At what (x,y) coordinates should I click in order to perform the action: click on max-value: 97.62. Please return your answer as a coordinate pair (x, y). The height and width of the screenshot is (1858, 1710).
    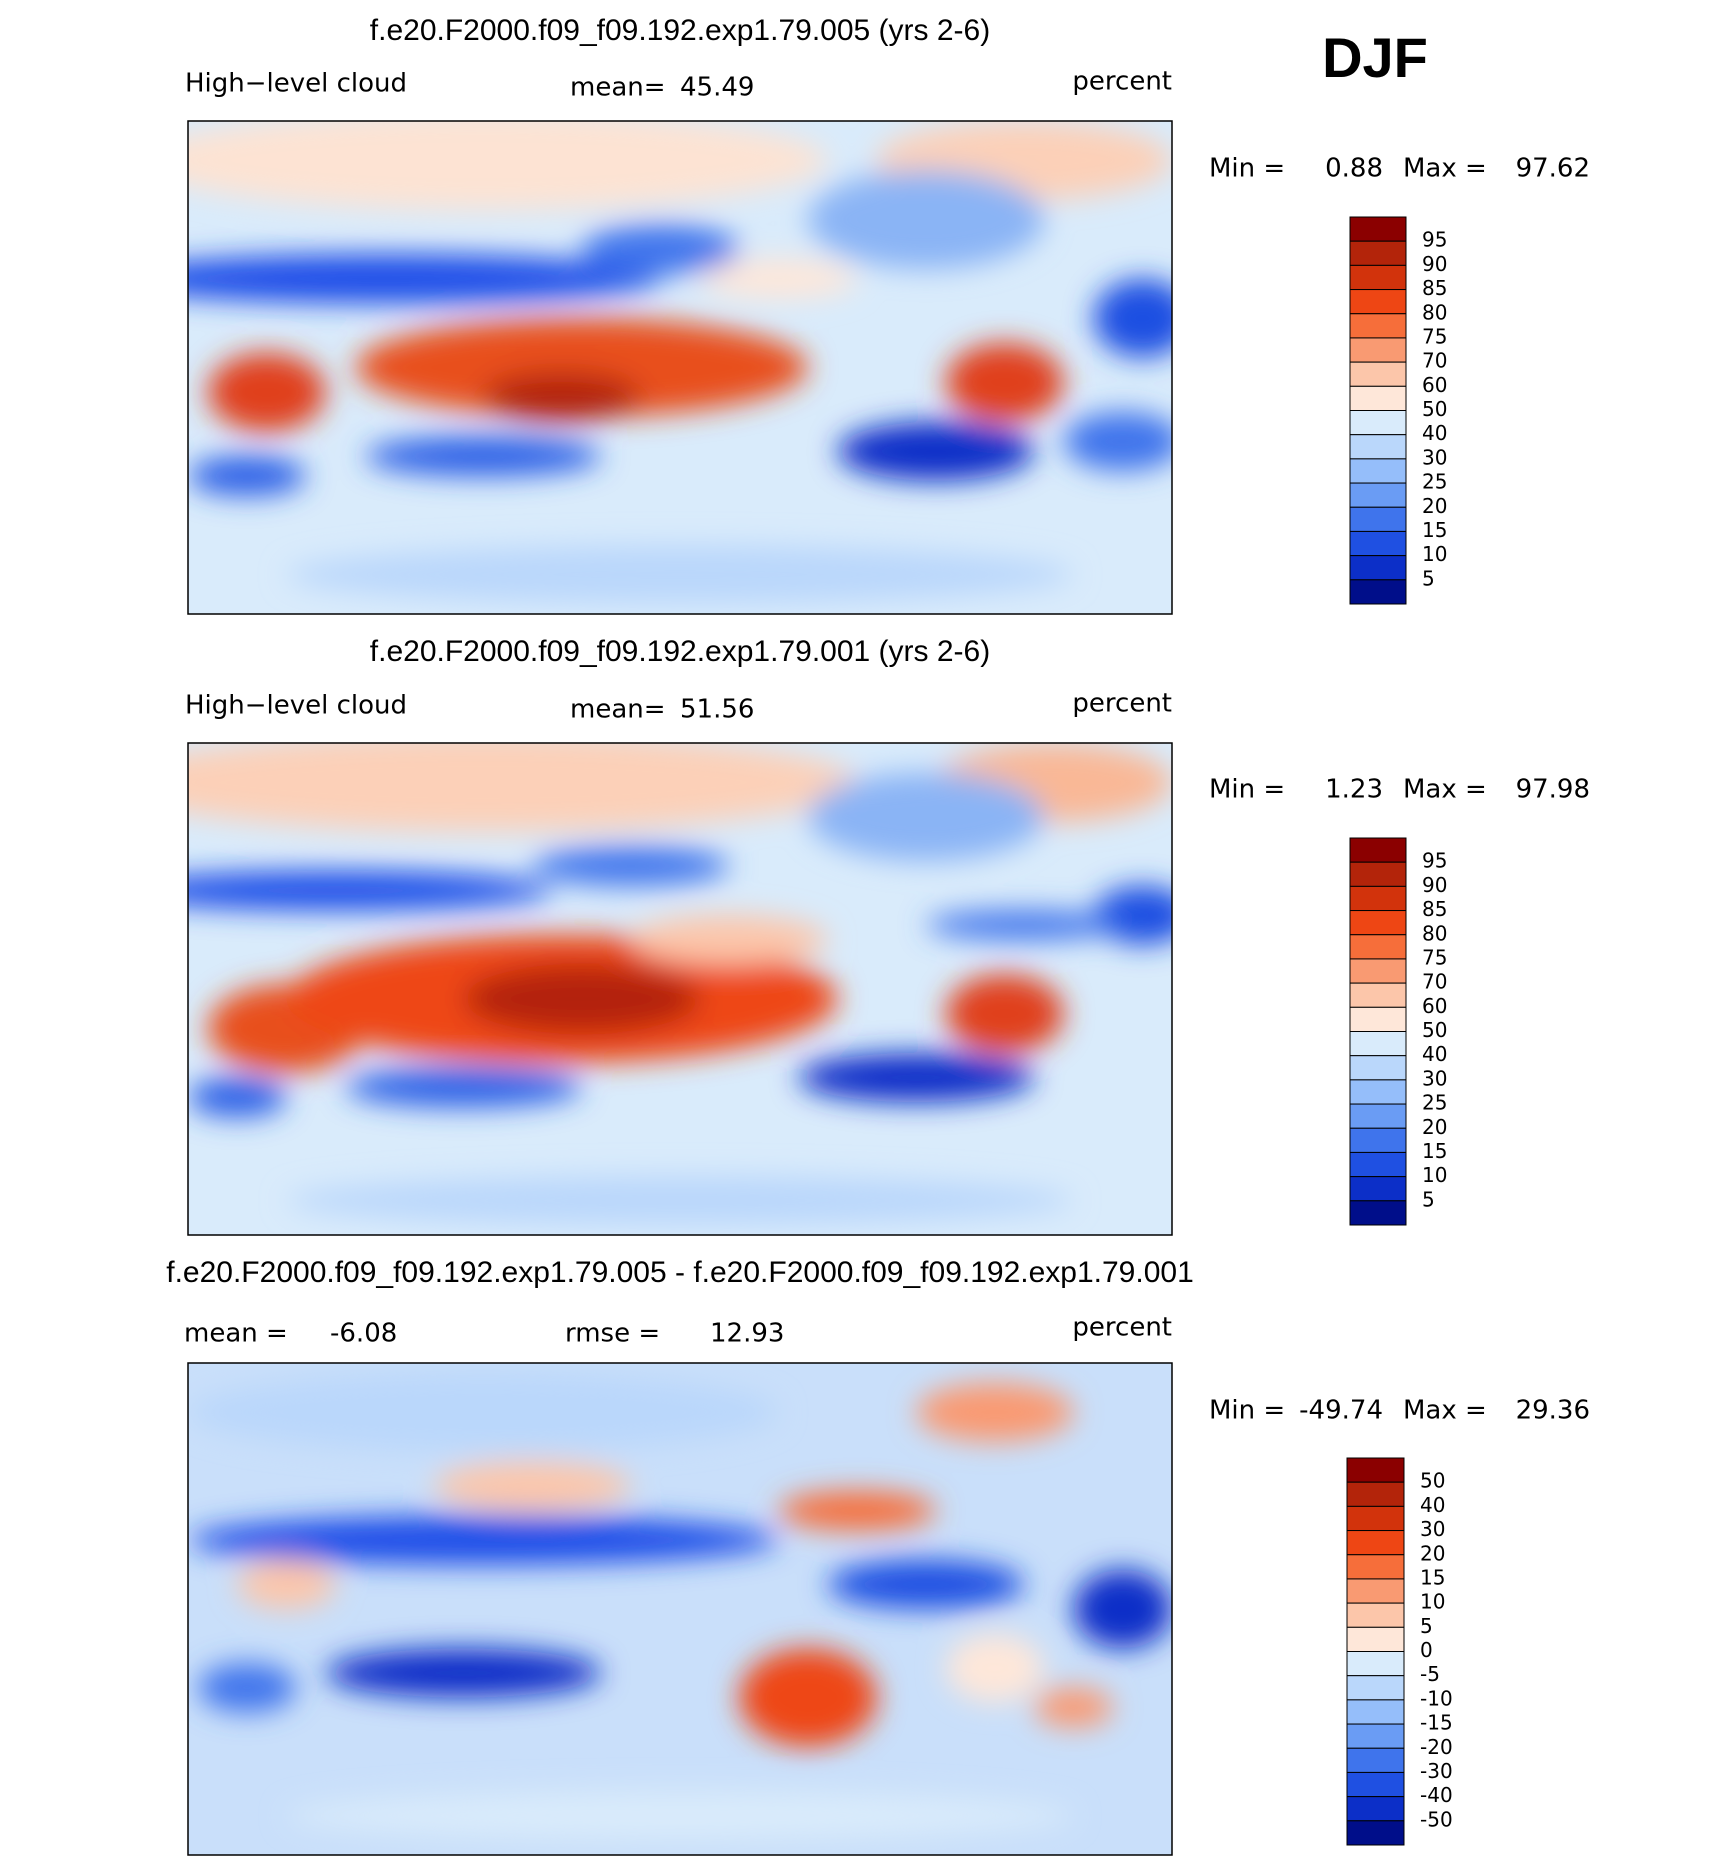
    Looking at the image, I should click on (1553, 169).